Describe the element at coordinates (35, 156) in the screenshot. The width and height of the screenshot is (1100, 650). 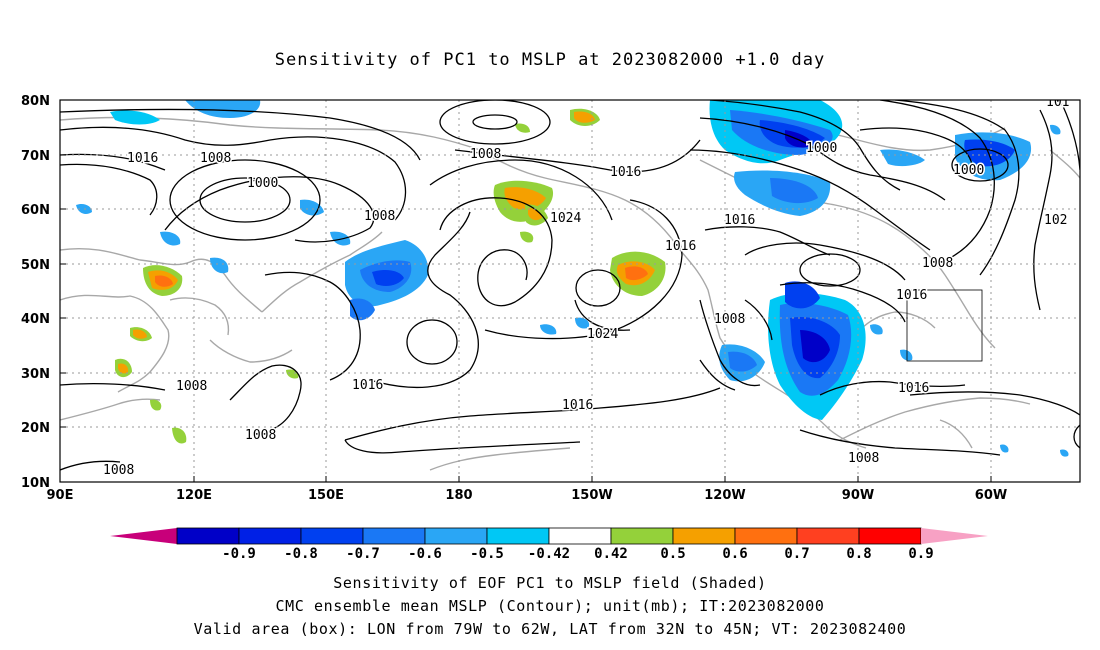
I see `lat-label: 70N` at that location.